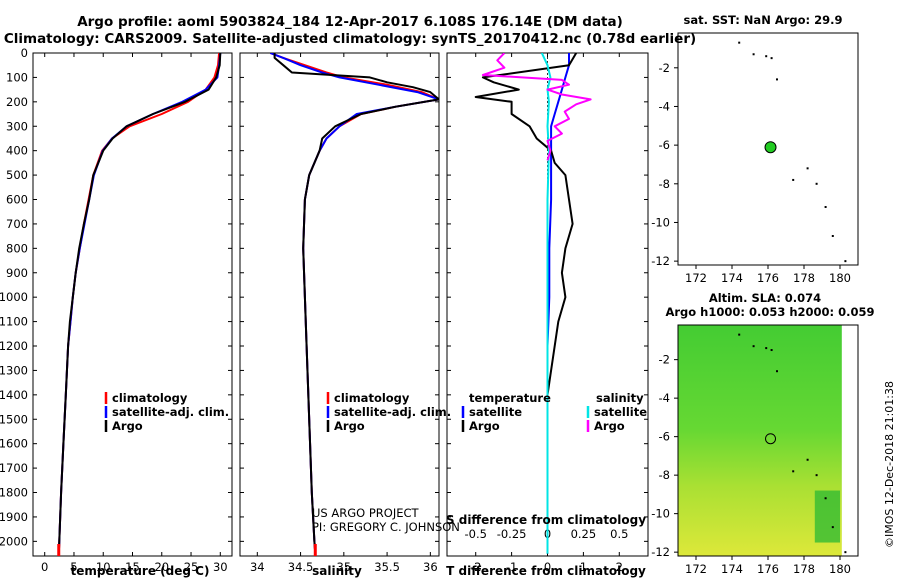  Describe the element at coordinates (14, 322) in the screenshot. I see `depth-tick-label: 1100` at that location.